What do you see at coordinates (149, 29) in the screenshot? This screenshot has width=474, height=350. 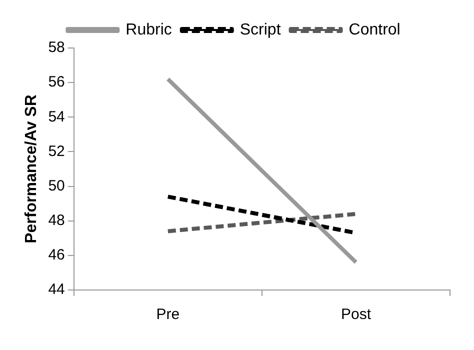 I see `legend-label: Rubric` at bounding box center [149, 29].